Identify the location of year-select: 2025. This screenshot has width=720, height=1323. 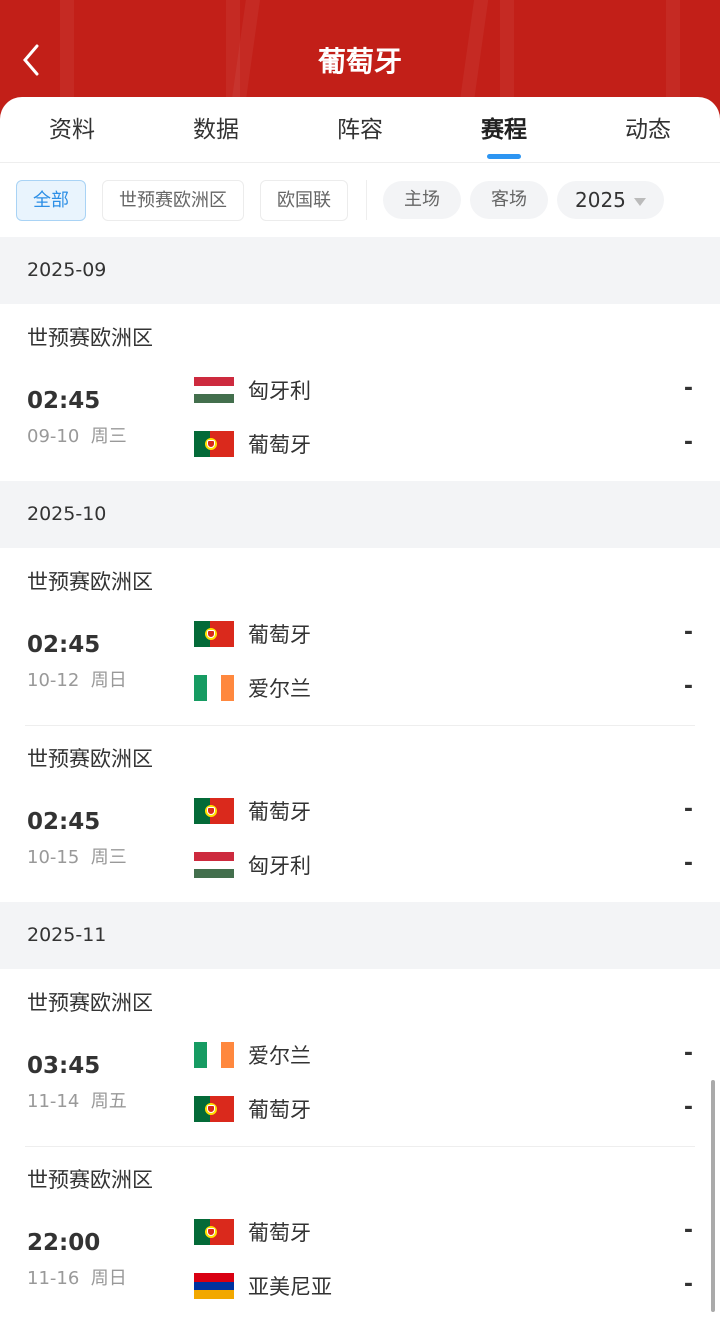
(610, 200).